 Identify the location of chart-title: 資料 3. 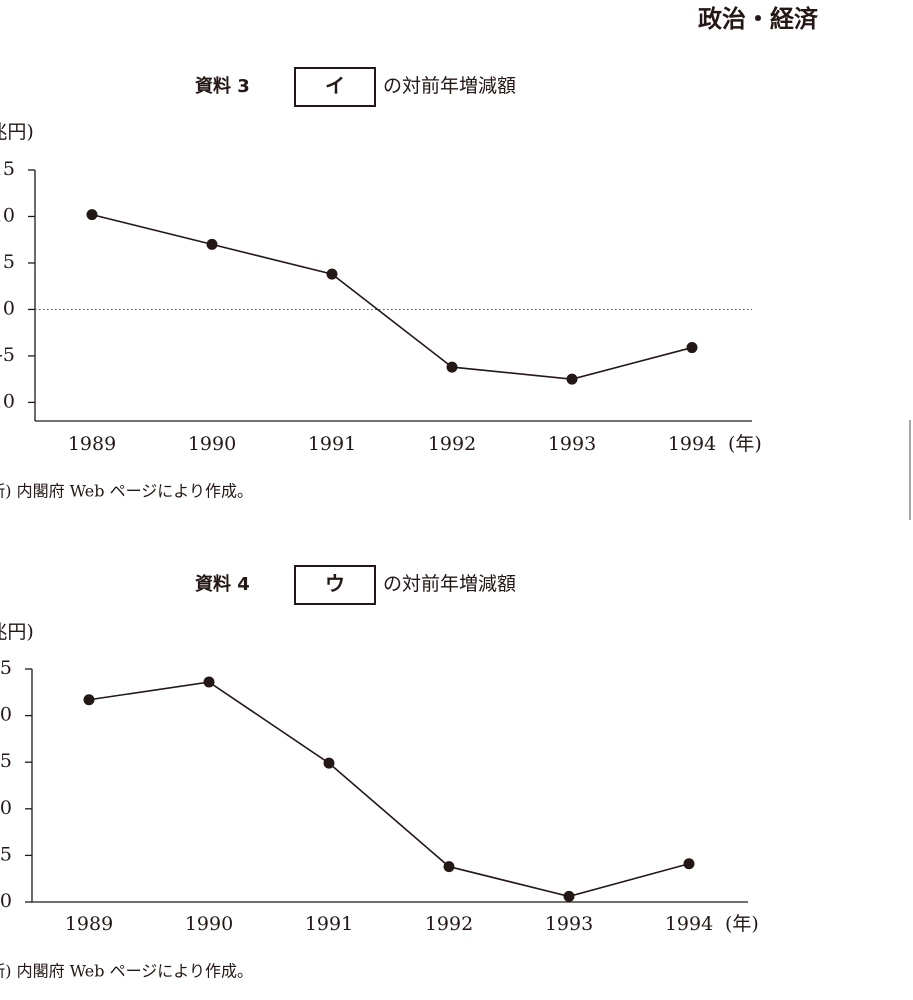
(222, 86).